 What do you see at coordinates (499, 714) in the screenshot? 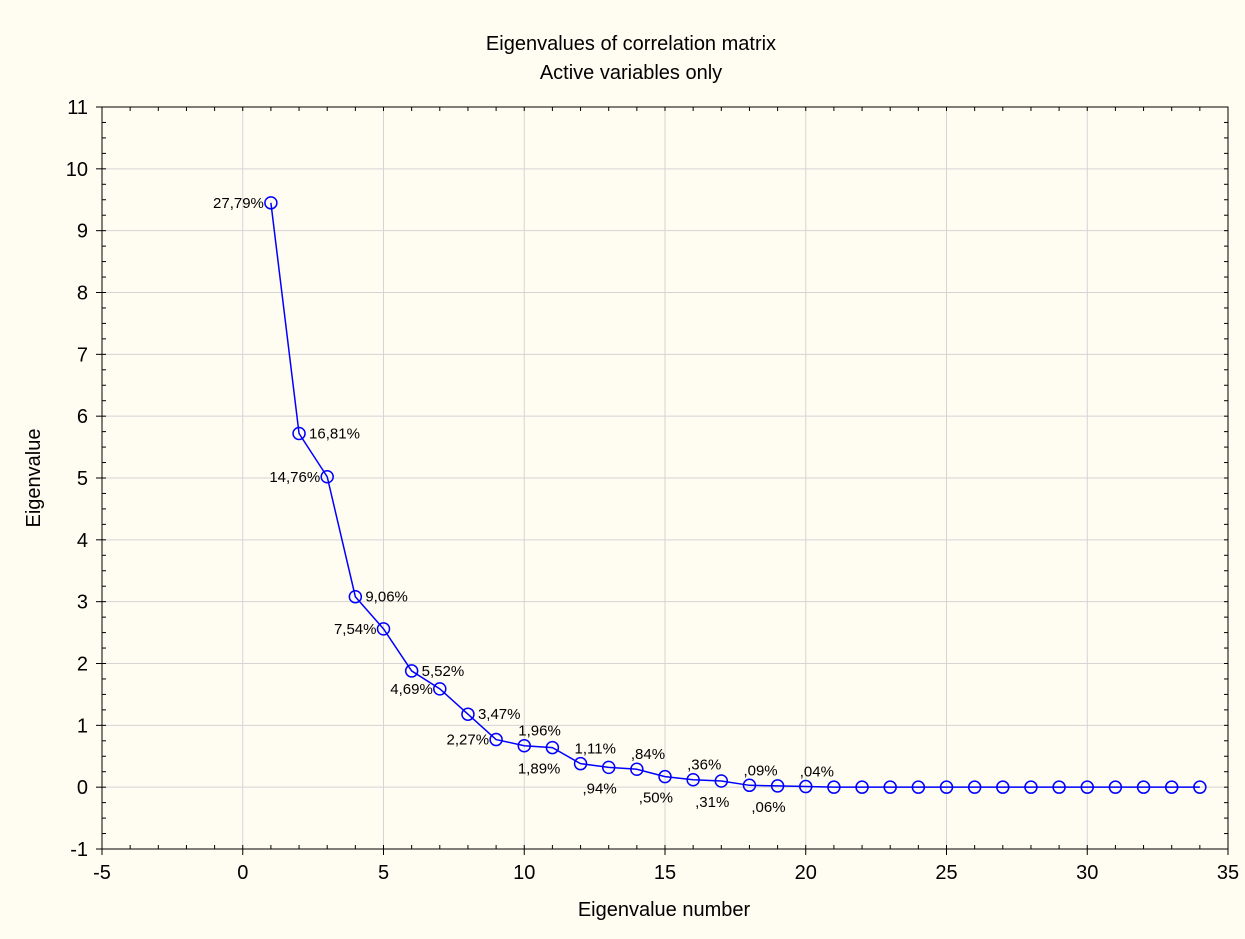
I see `data-label: 3,47%` at bounding box center [499, 714].